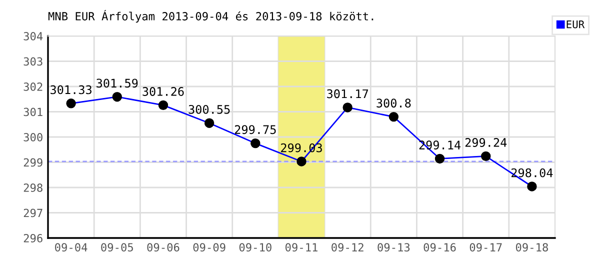 The height and width of the screenshot is (270, 600). What do you see at coordinates (163, 91) in the screenshot?
I see `data-label: 301.26` at bounding box center [163, 91].